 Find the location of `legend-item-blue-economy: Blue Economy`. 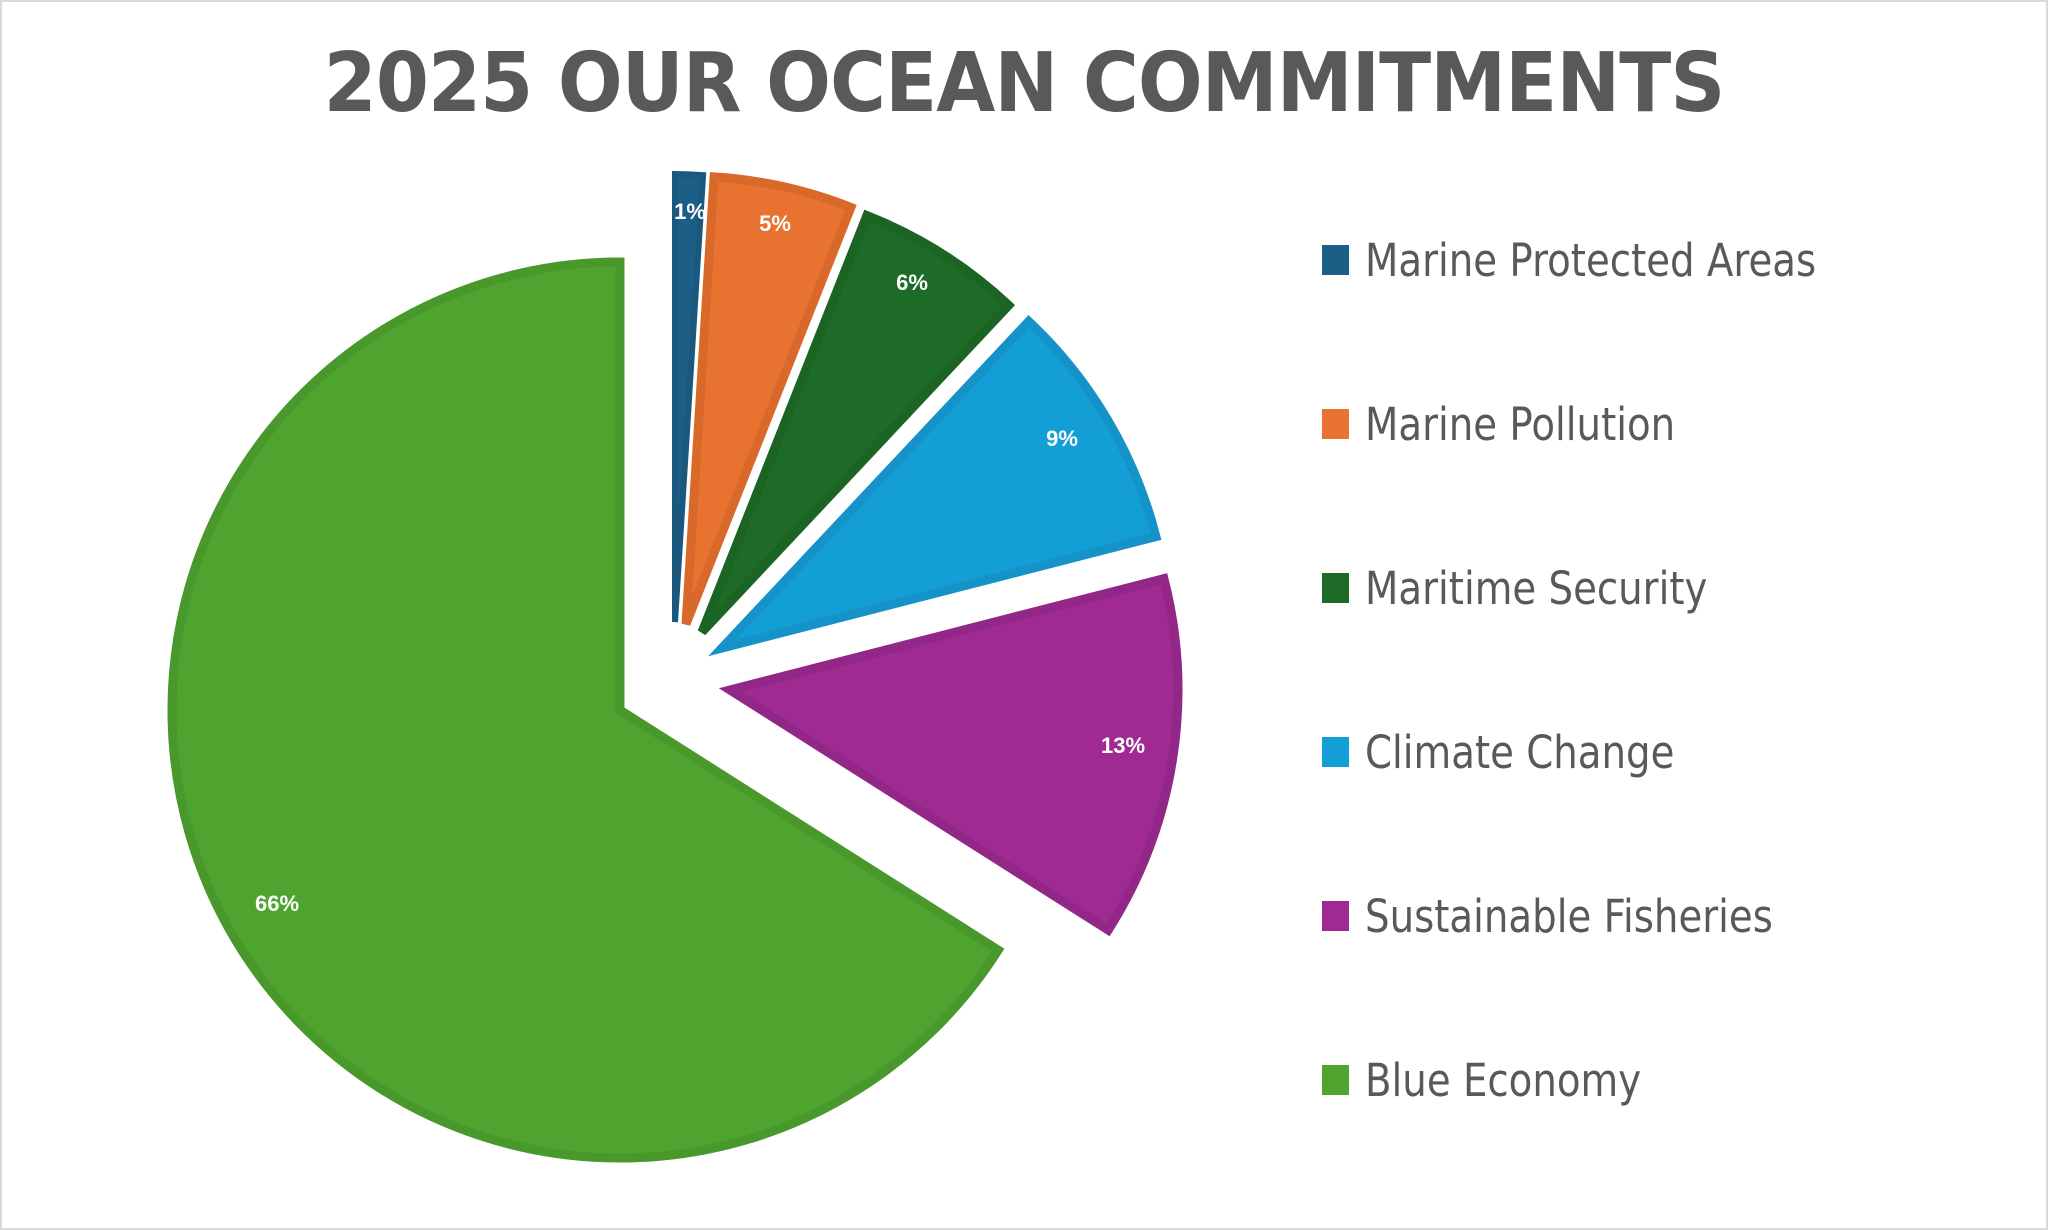

legend-item-blue-economy: Blue Economy is located at coordinates (1504, 1080).